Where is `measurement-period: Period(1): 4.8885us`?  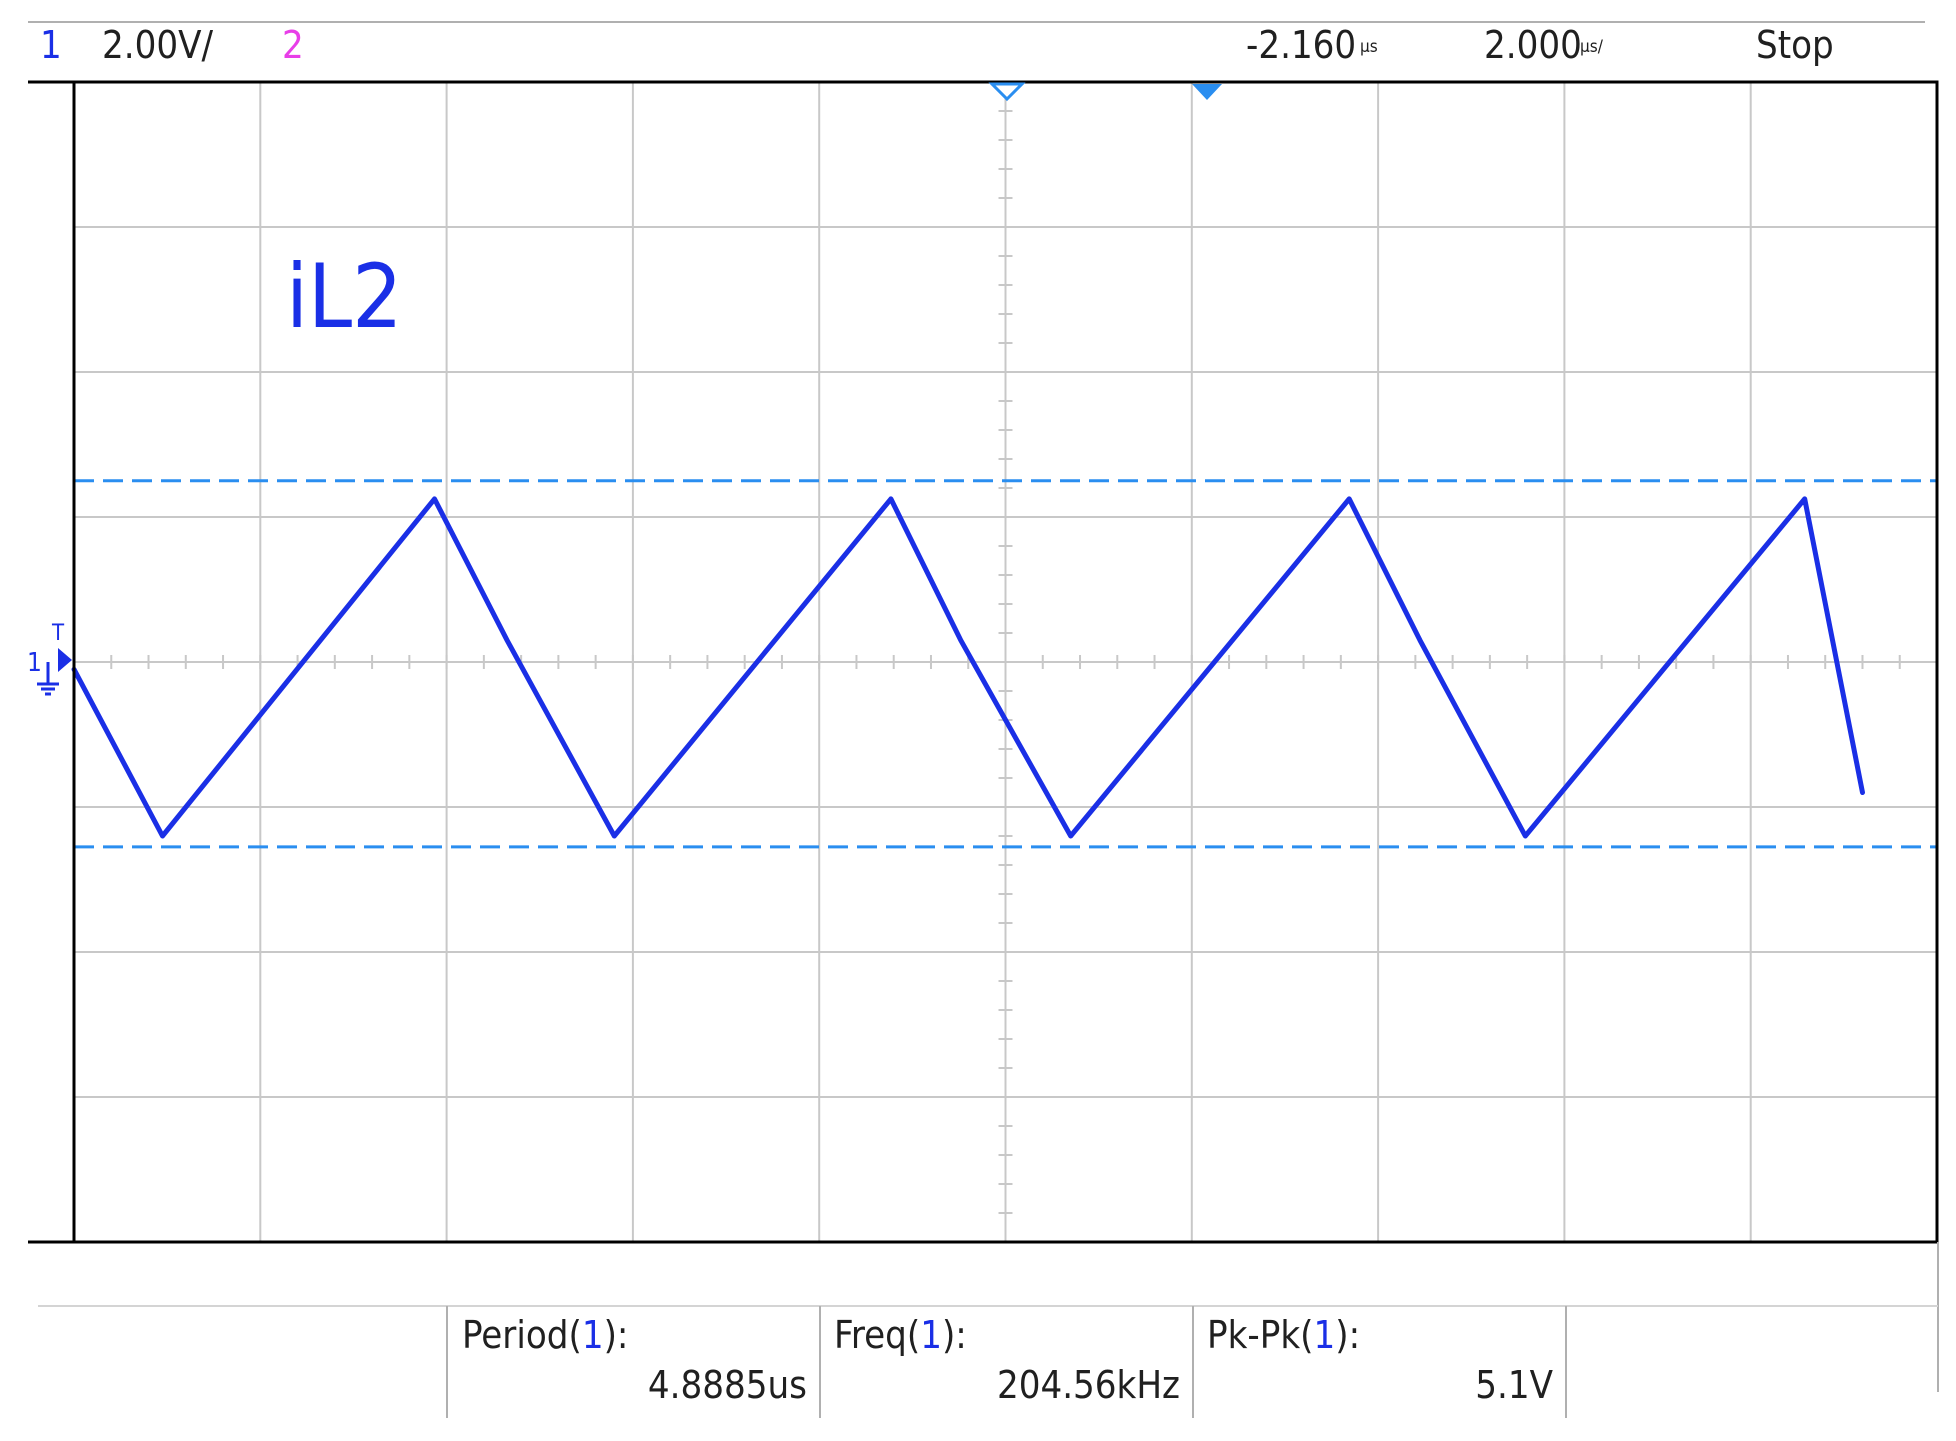 measurement-period: Period(1): 4.8885us is located at coordinates (634, 1360).